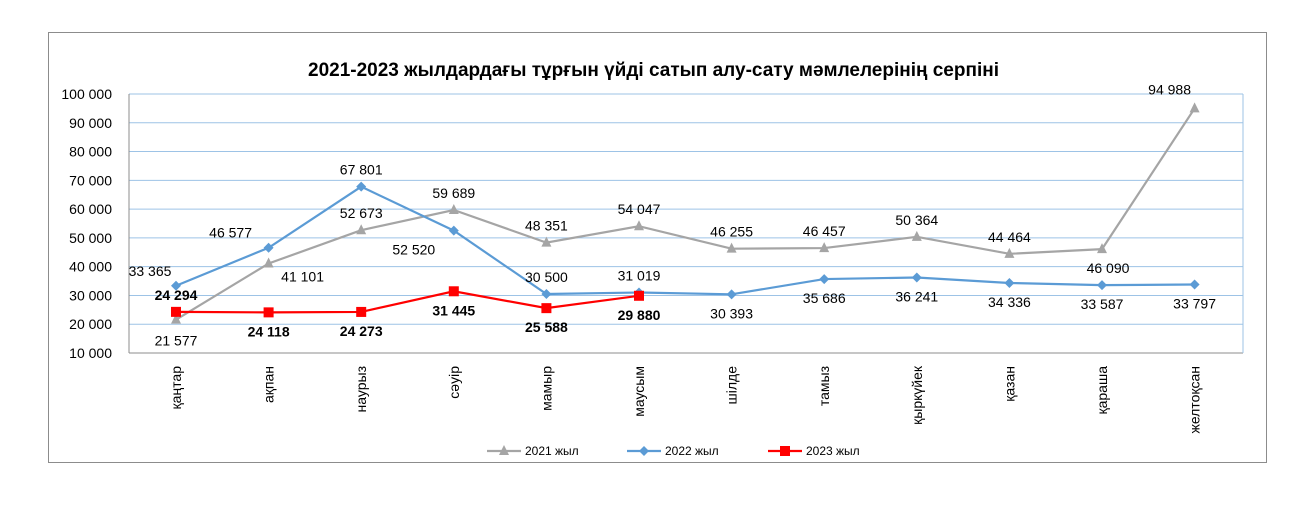  Describe the element at coordinates (1102, 390) in the screenshot. I see `x-tick-label: қараша` at that location.